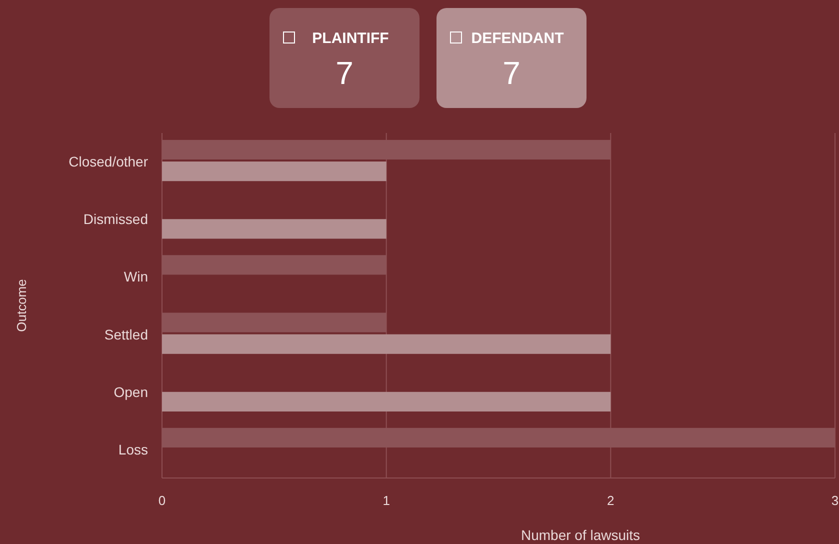 Image resolution: width=839 pixels, height=544 pixels. Describe the element at coordinates (350, 38) in the screenshot. I see `legend-label: PLAINTIFF` at that location.